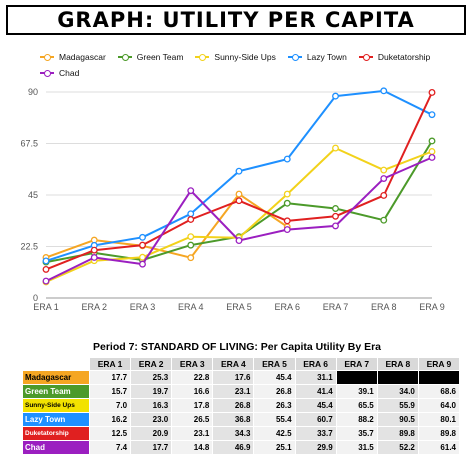 The height and width of the screenshot is (476, 474). Describe the element at coordinates (151, 377) in the screenshot. I see `table-cell: 25.3` at that location.